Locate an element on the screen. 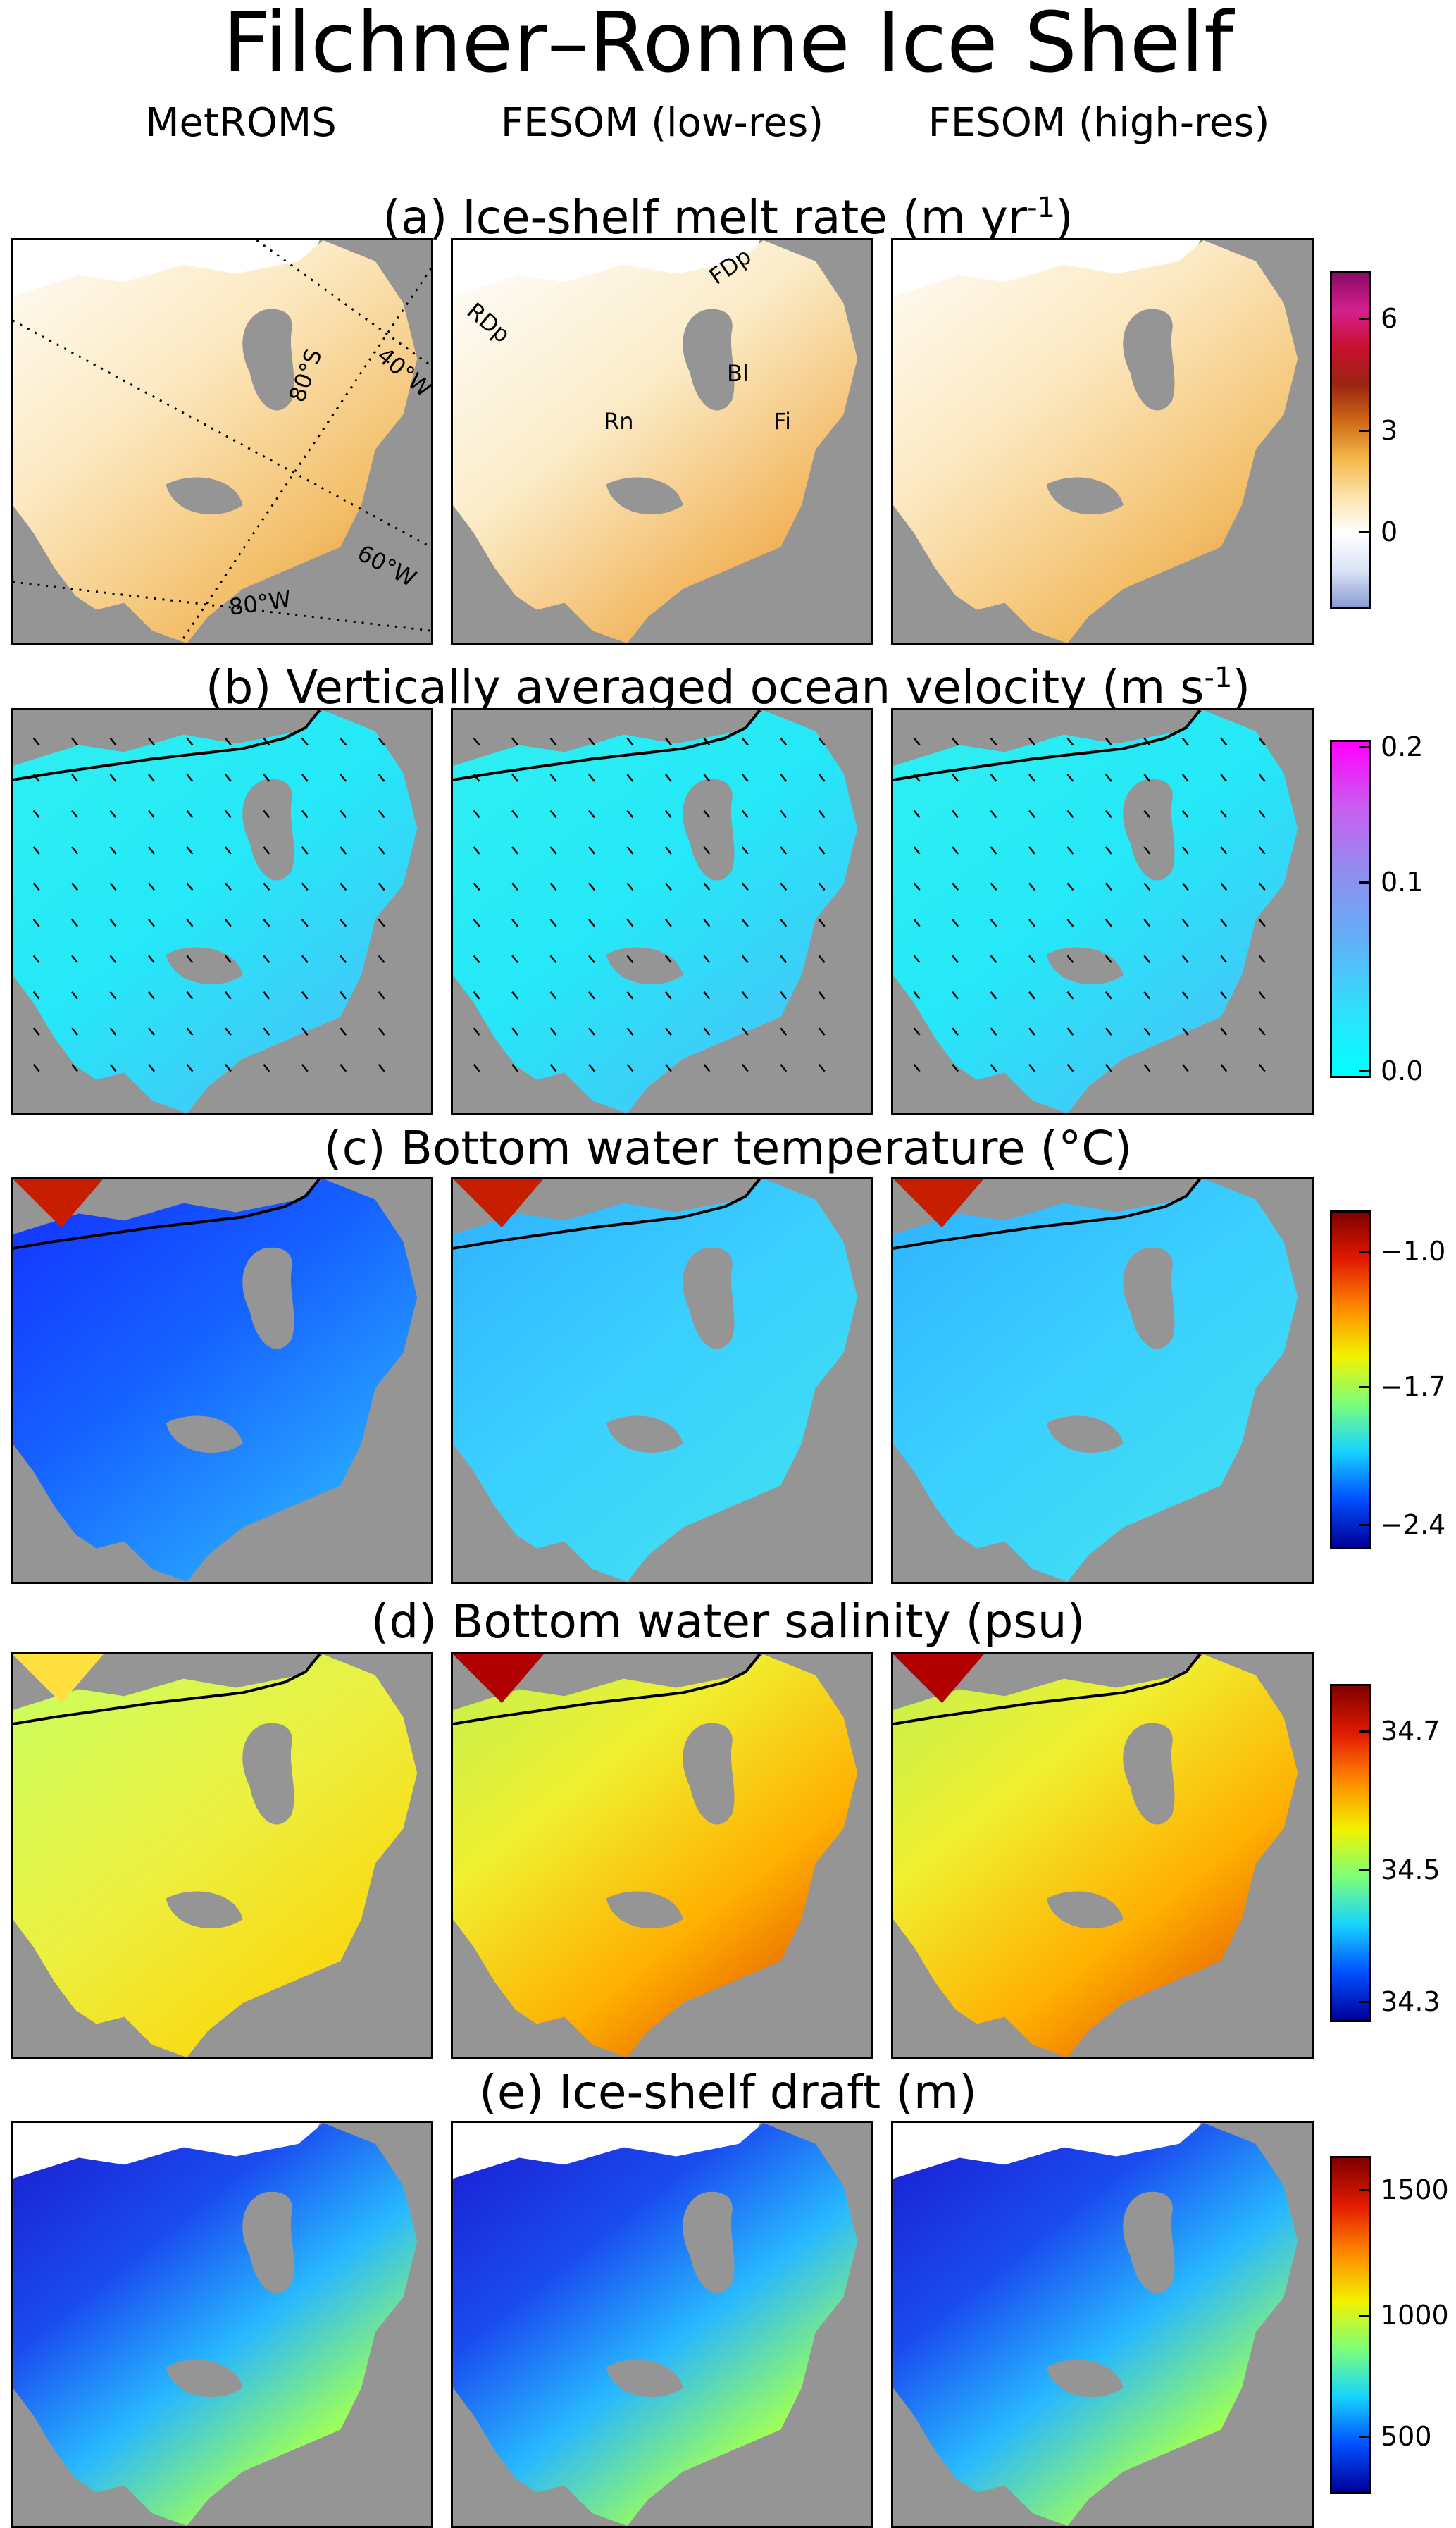  colorbar-tick-label: 34.3 is located at coordinates (1411, 2002).